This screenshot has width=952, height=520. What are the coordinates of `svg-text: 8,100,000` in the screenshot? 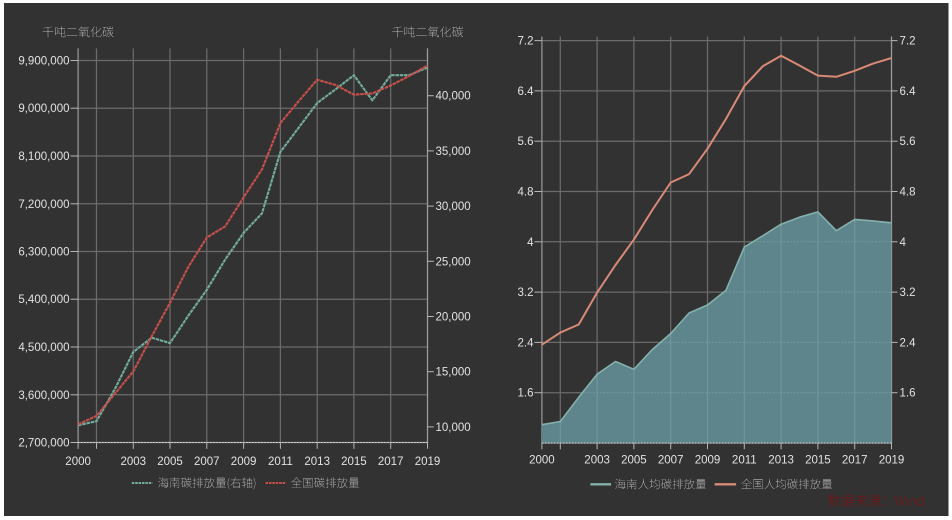 It's located at (43, 157).